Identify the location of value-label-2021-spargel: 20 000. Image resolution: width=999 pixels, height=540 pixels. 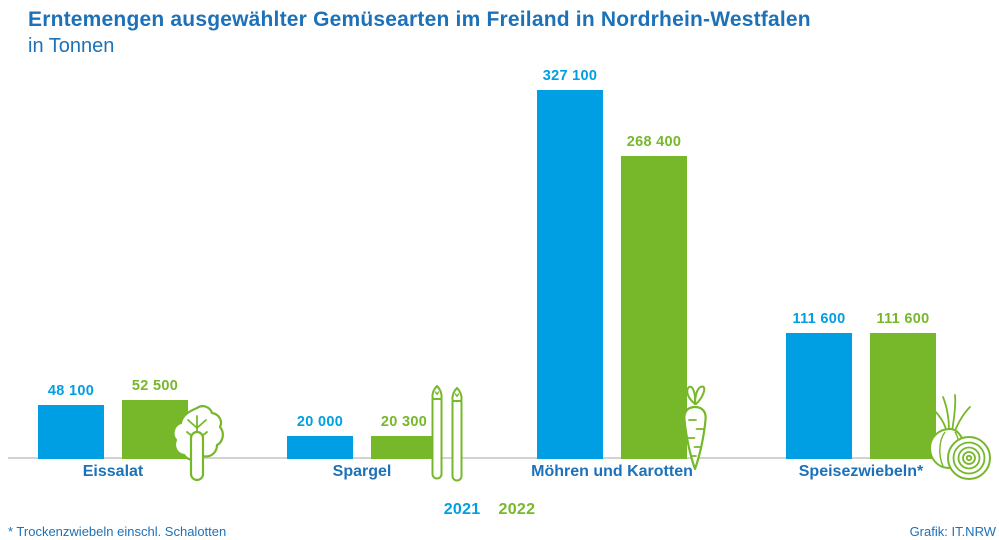
(320, 422).